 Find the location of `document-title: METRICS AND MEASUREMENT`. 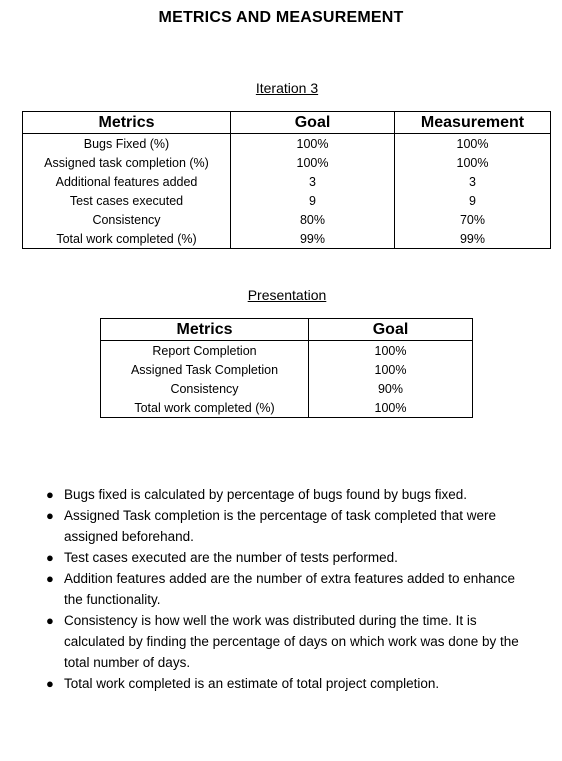

document-title: METRICS AND MEASUREMENT is located at coordinates (281, 17).